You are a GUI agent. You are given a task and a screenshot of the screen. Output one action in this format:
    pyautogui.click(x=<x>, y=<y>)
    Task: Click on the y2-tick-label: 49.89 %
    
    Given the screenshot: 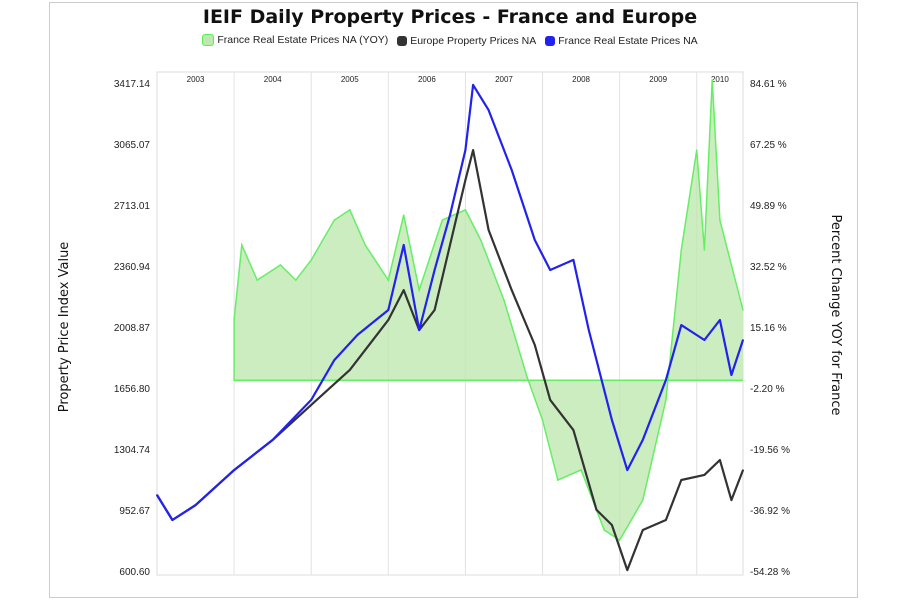 What is the action you would take?
    pyautogui.click(x=768, y=206)
    